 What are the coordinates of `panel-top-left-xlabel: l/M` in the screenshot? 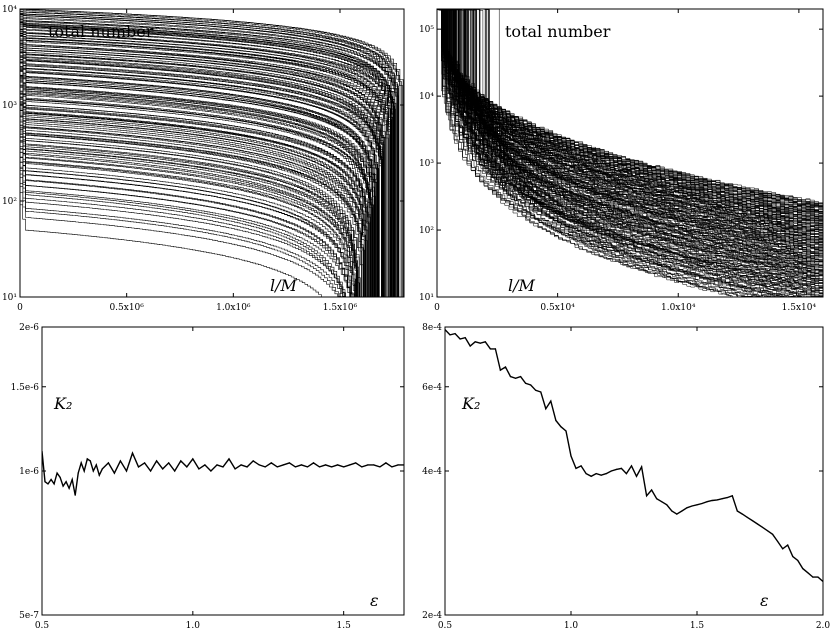 It's located at (284, 285).